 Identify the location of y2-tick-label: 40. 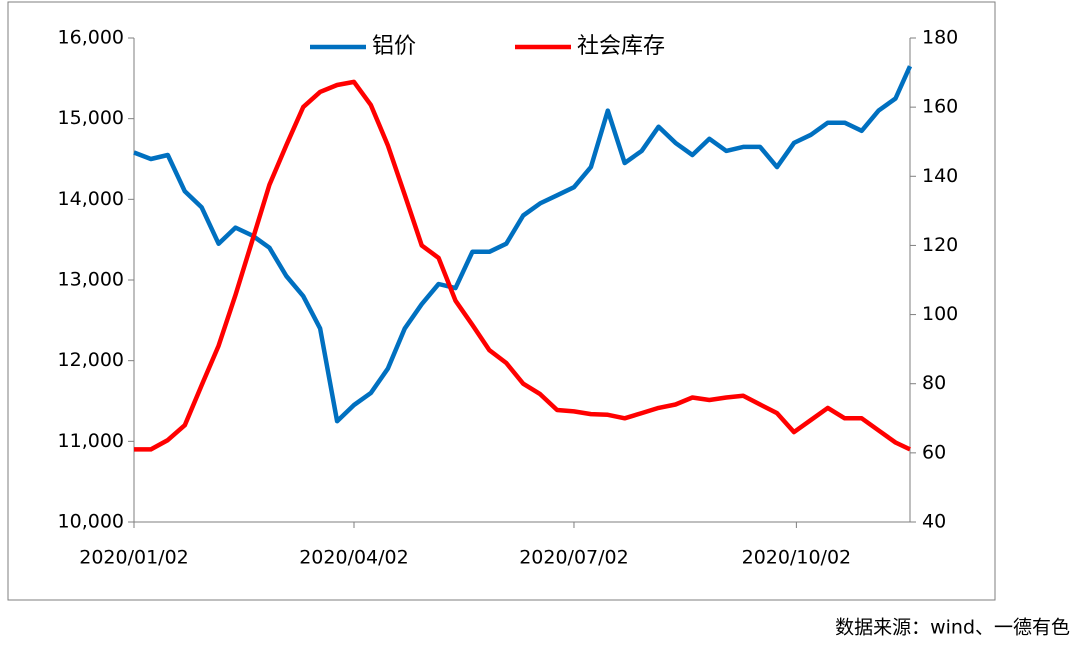
(934, 522).